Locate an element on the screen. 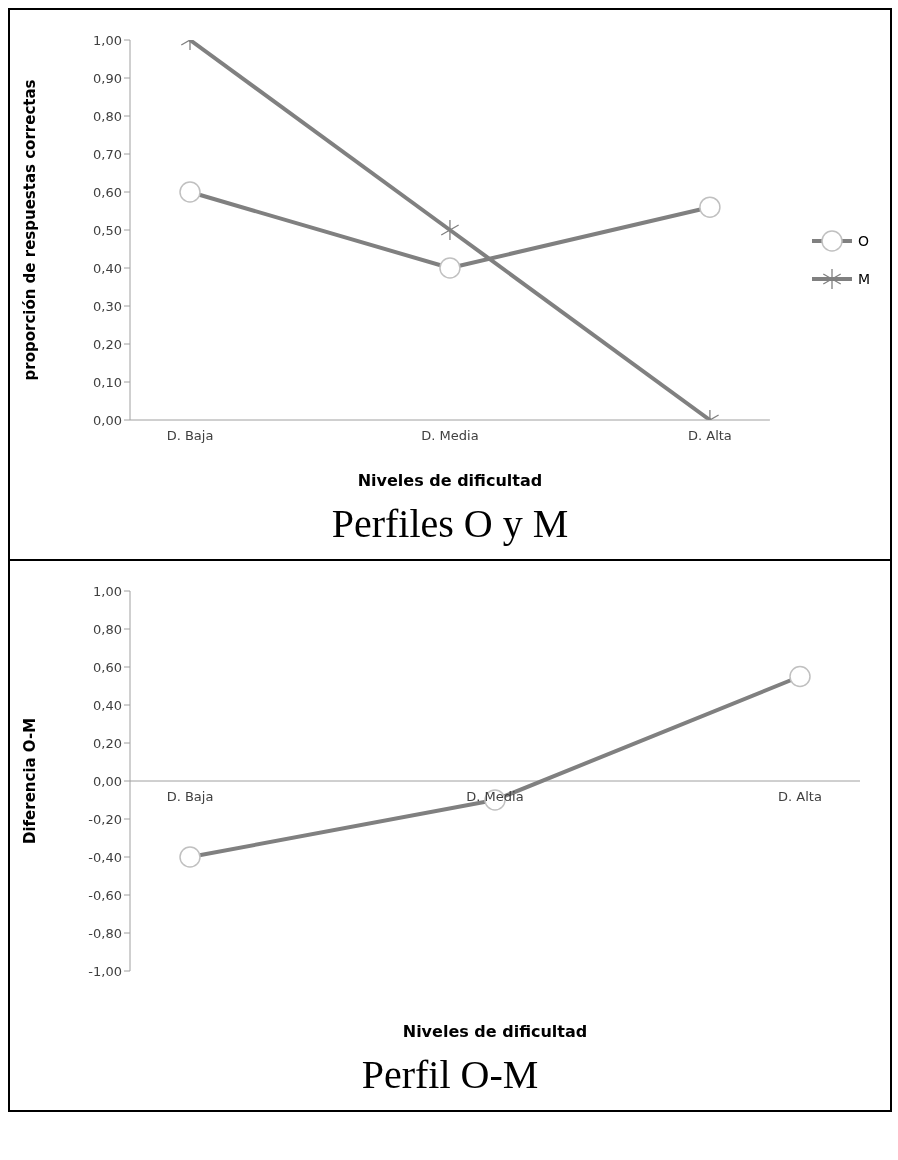  y-tick-label: -1,00 is located at coordinates (105, 971).